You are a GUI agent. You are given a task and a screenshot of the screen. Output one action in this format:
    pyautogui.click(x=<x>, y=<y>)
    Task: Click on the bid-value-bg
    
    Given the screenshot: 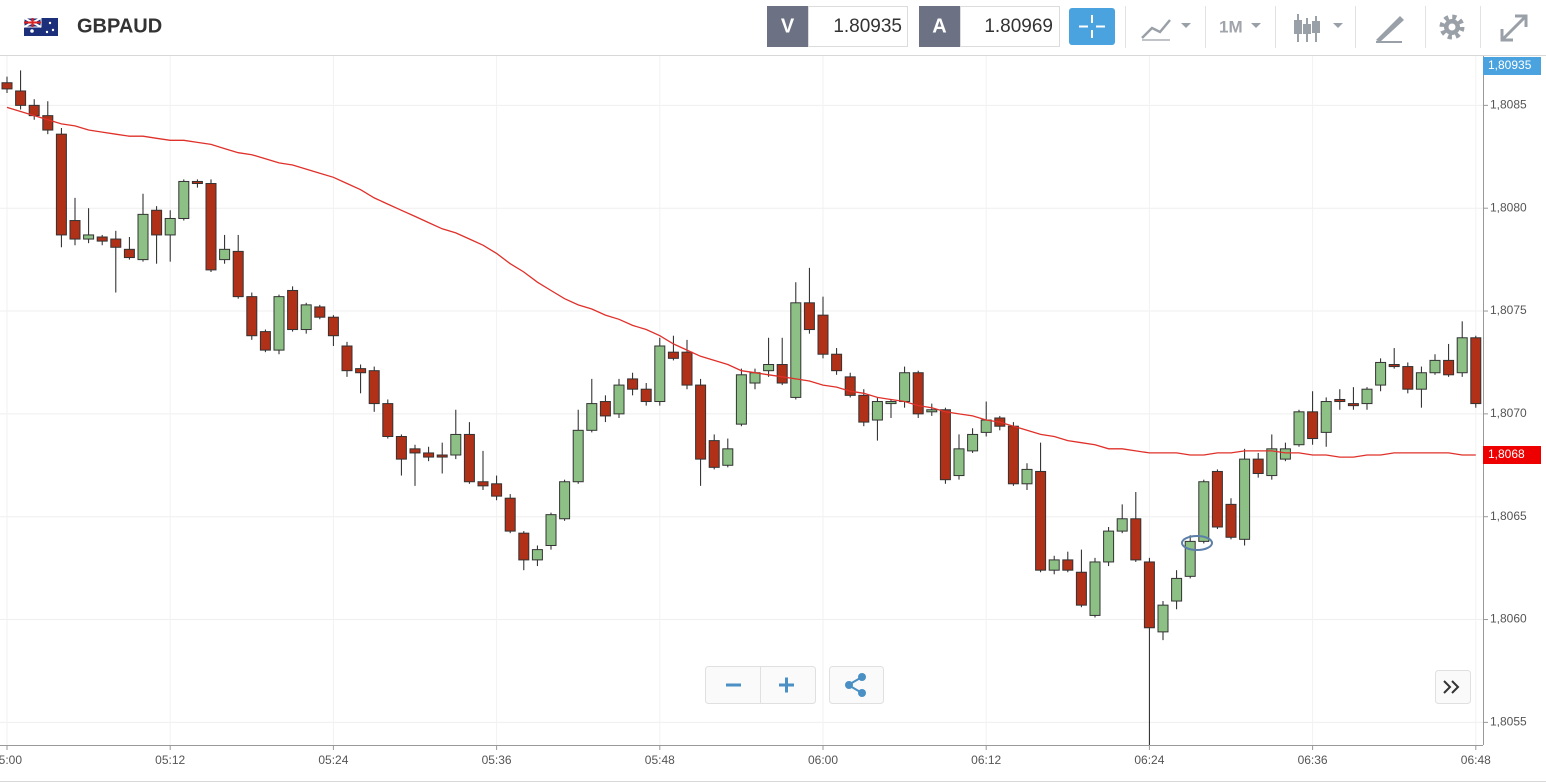 What is the action you would take?
    pyautogui.click(x=858, y=26)
    